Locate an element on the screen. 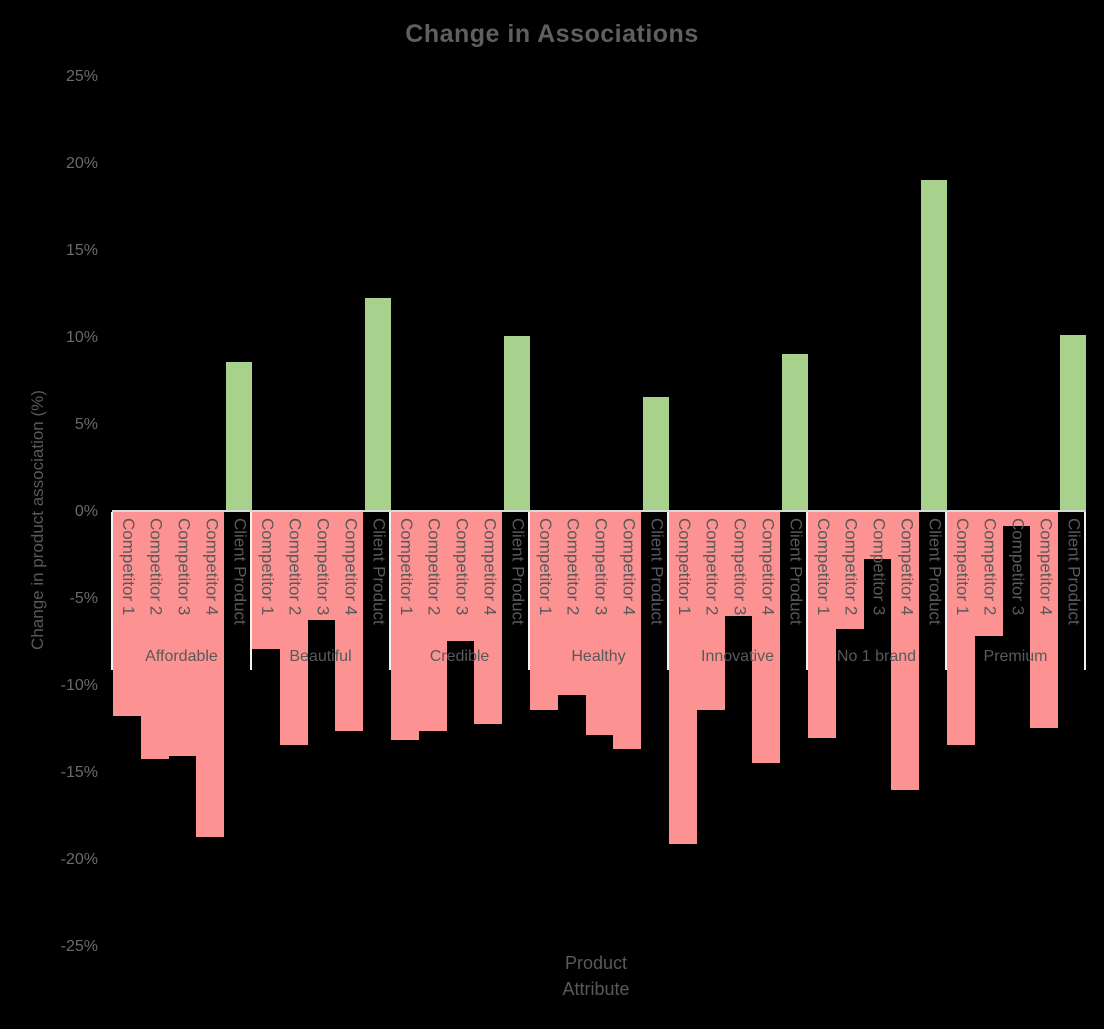 This screenshot has height=1029, width=1104. bar-label-competitor-3-beautiful: Competitor 3 is located at coordinates (323, 567).